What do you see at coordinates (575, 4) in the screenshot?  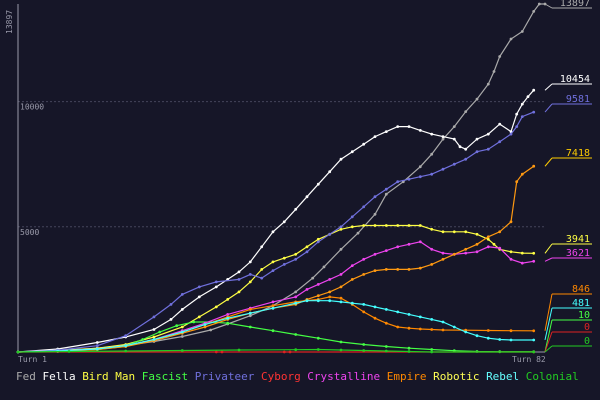 I see `end-value-label-0: 13897` at bounding box center [575, 4].